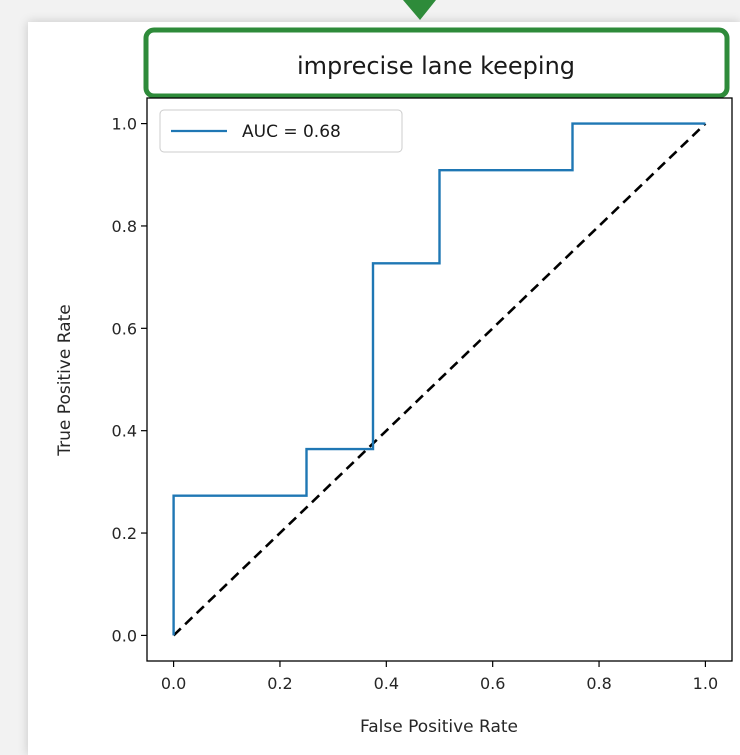 Image resolution: width=740 pixels, height=755 pixels. I want to click on x-tick-label: 1.0, so click(705, 683).